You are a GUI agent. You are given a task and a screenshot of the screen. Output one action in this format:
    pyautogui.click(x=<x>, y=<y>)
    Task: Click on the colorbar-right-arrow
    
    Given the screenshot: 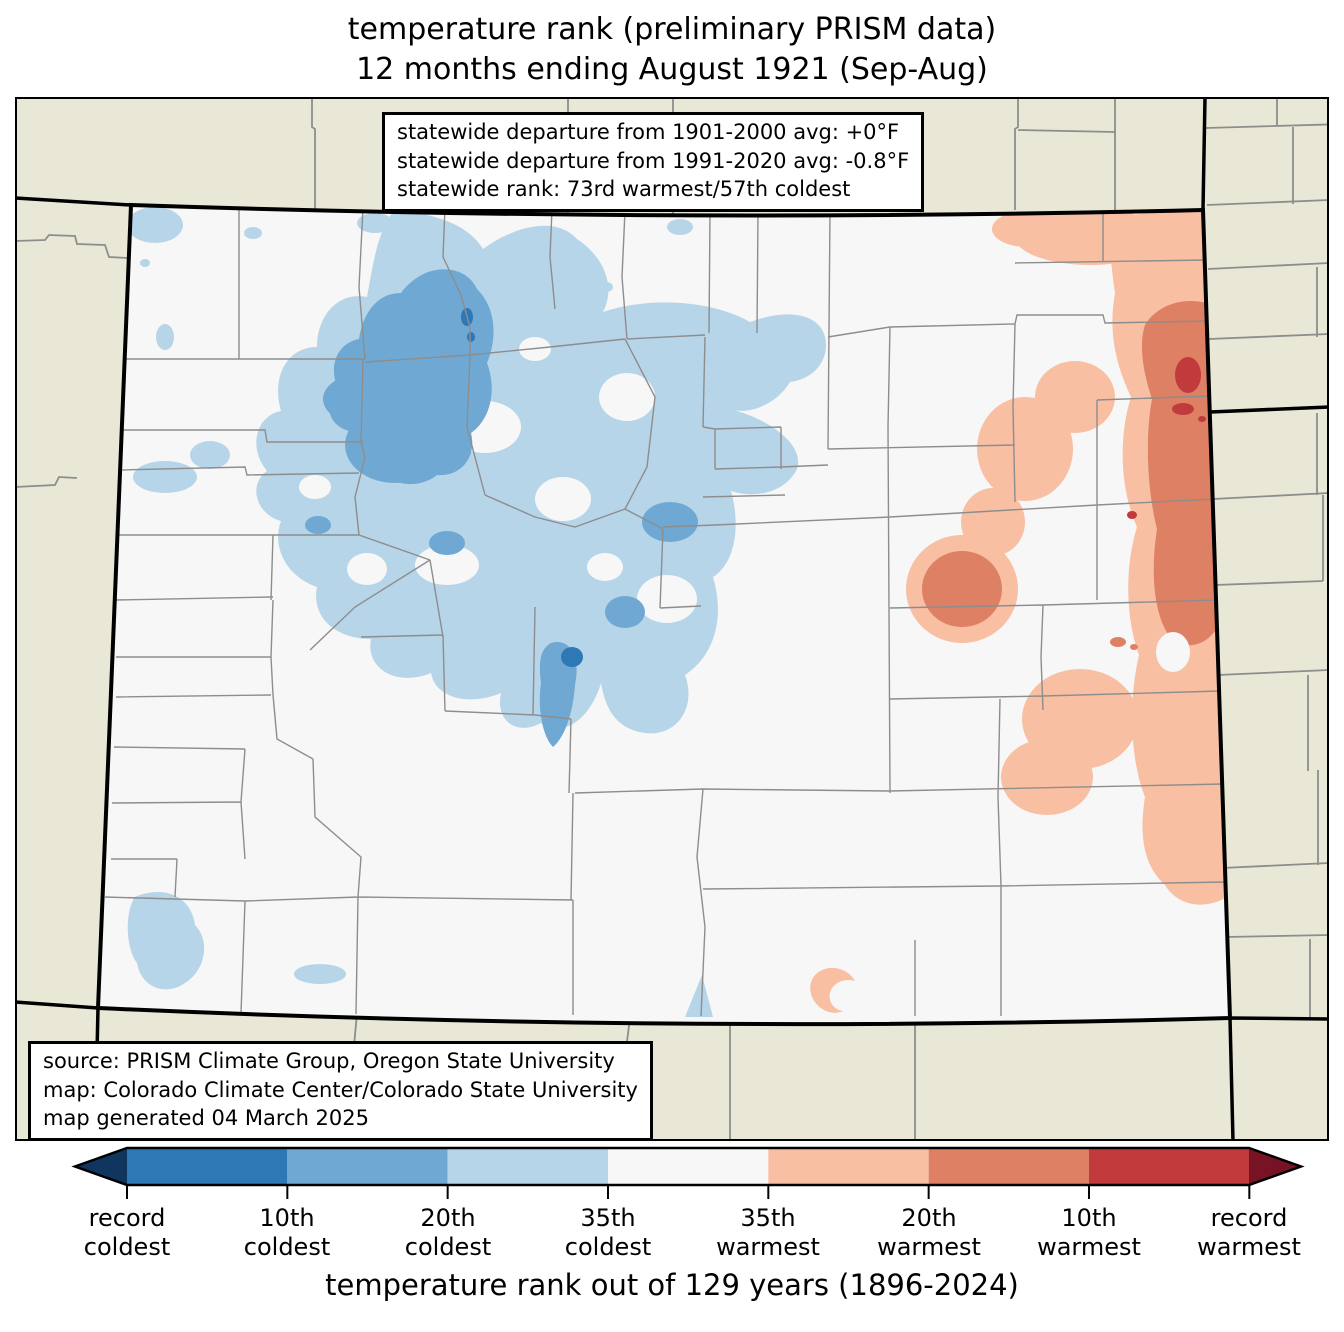 What is the action you would take?
    pyautogui.click(x=1275, y=1166)
    